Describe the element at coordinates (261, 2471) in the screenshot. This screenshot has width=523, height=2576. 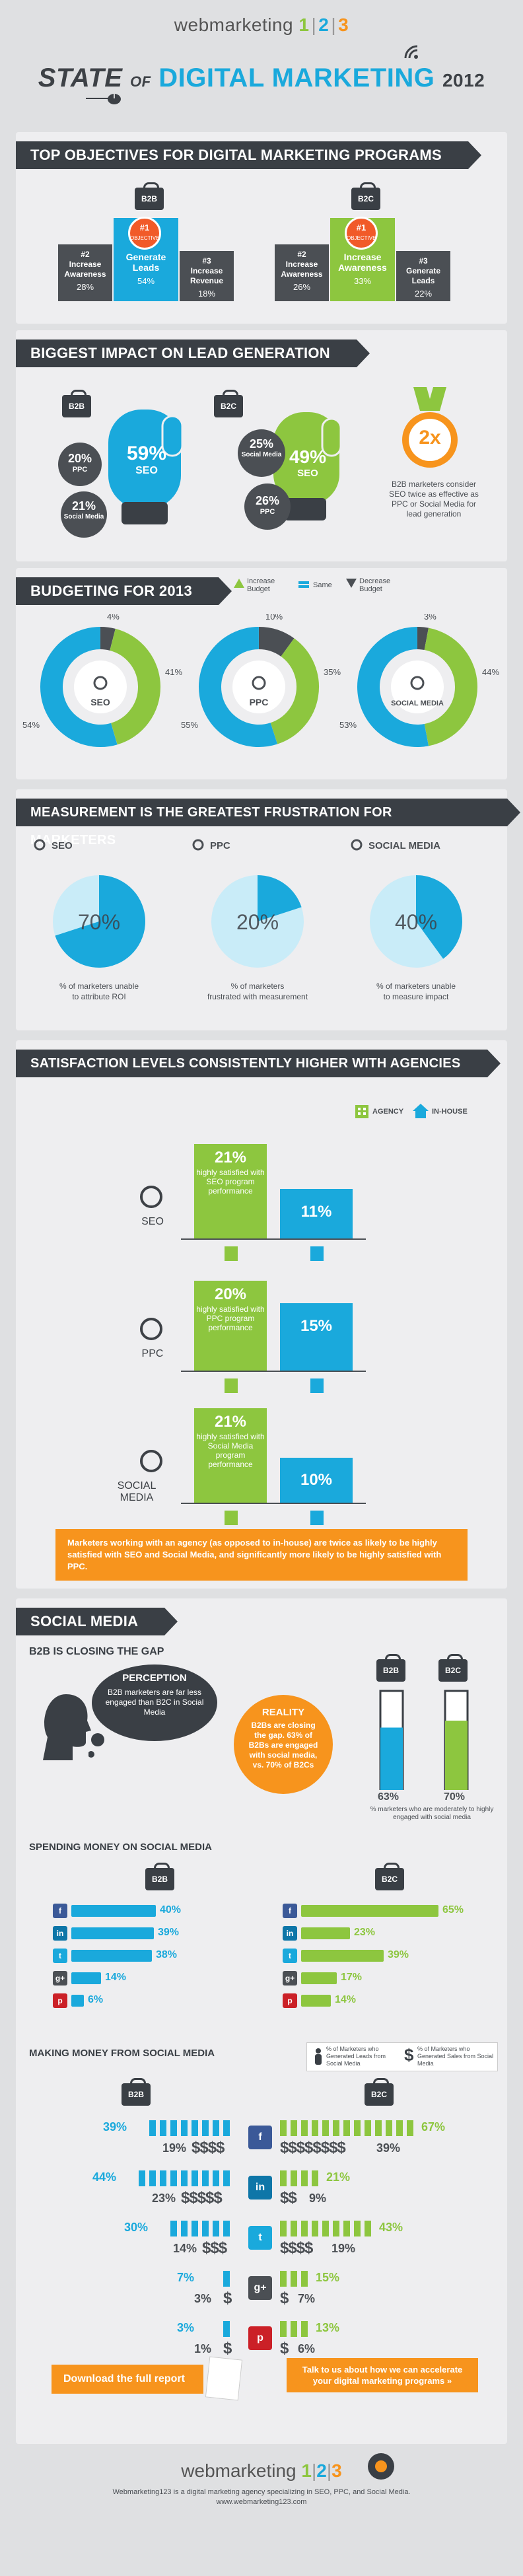
I see `footer-brand: webmarketing 1|2|3` at that location.